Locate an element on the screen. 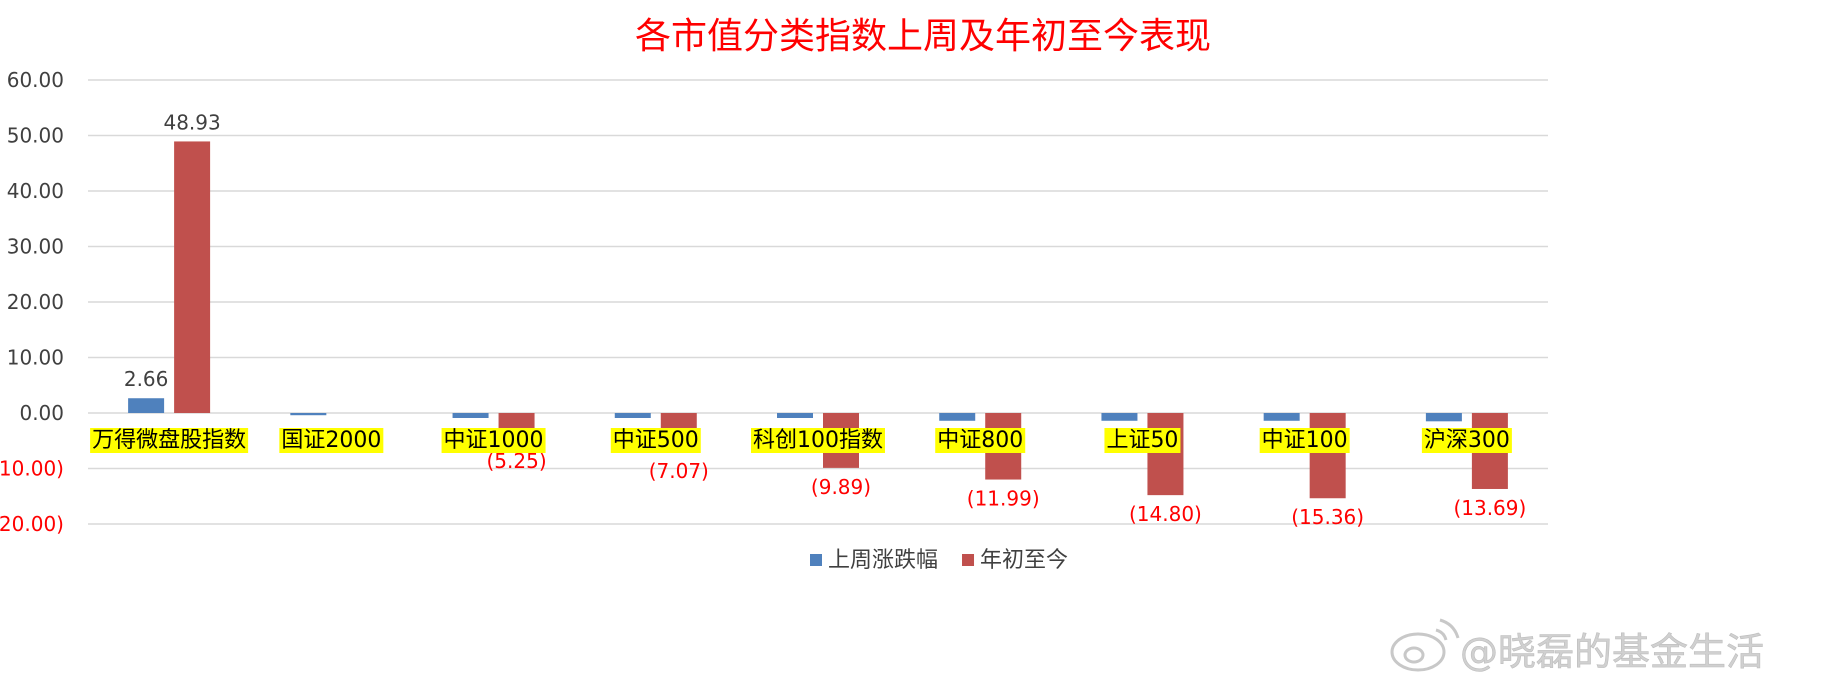 This screenshot has width=1847, height=699. data-label: (14.80) is located at coordinates (1165, 514).